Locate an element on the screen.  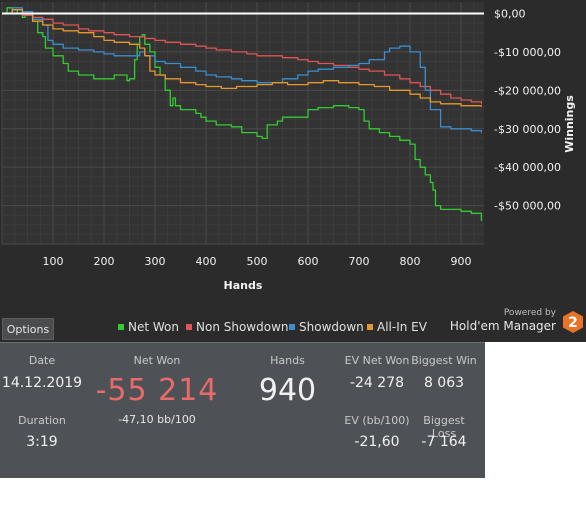
x-tick-label: 700 is located at coordinates (359, 261).